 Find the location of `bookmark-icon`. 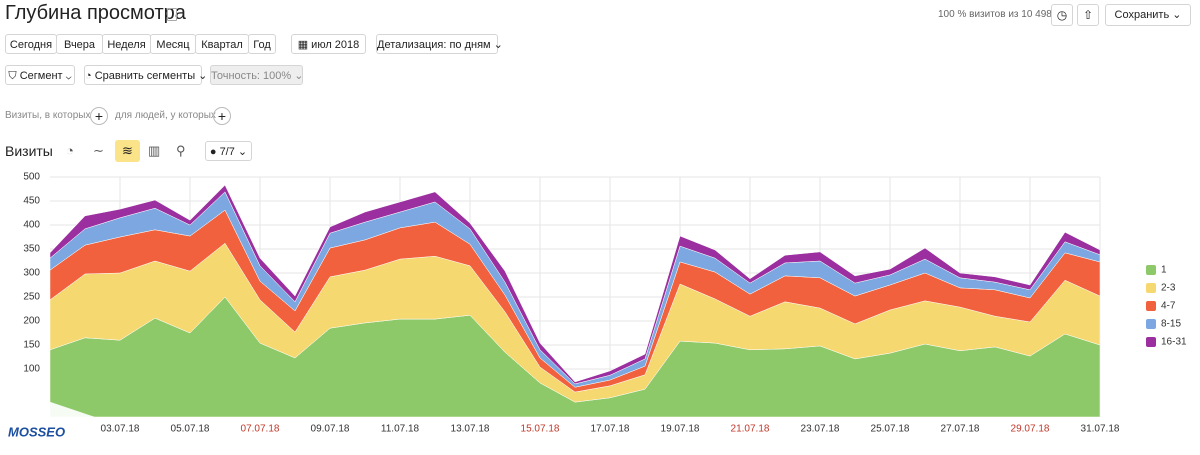

bookmark-icon is located at coordinates (172, 14).